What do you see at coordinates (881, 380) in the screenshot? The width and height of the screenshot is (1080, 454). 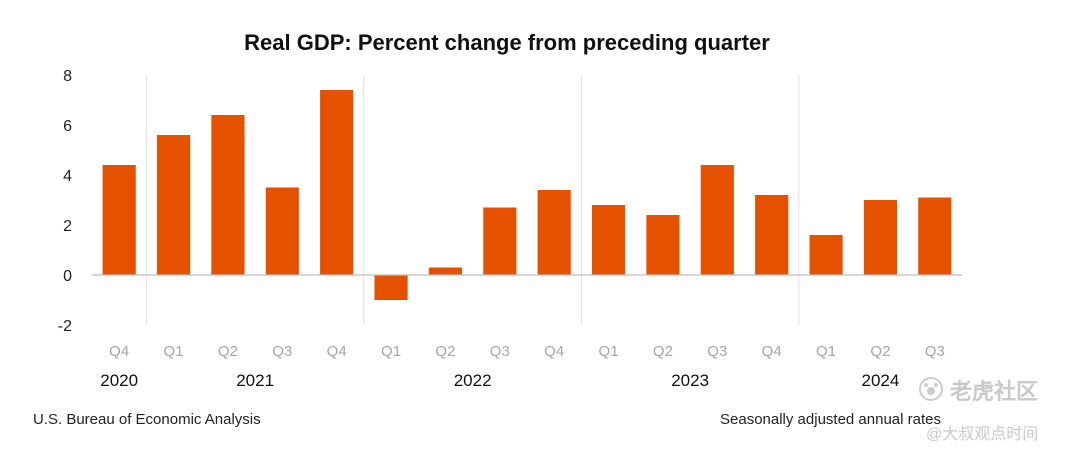 I see `year-label: 2024` at bounding box center [881, 380].